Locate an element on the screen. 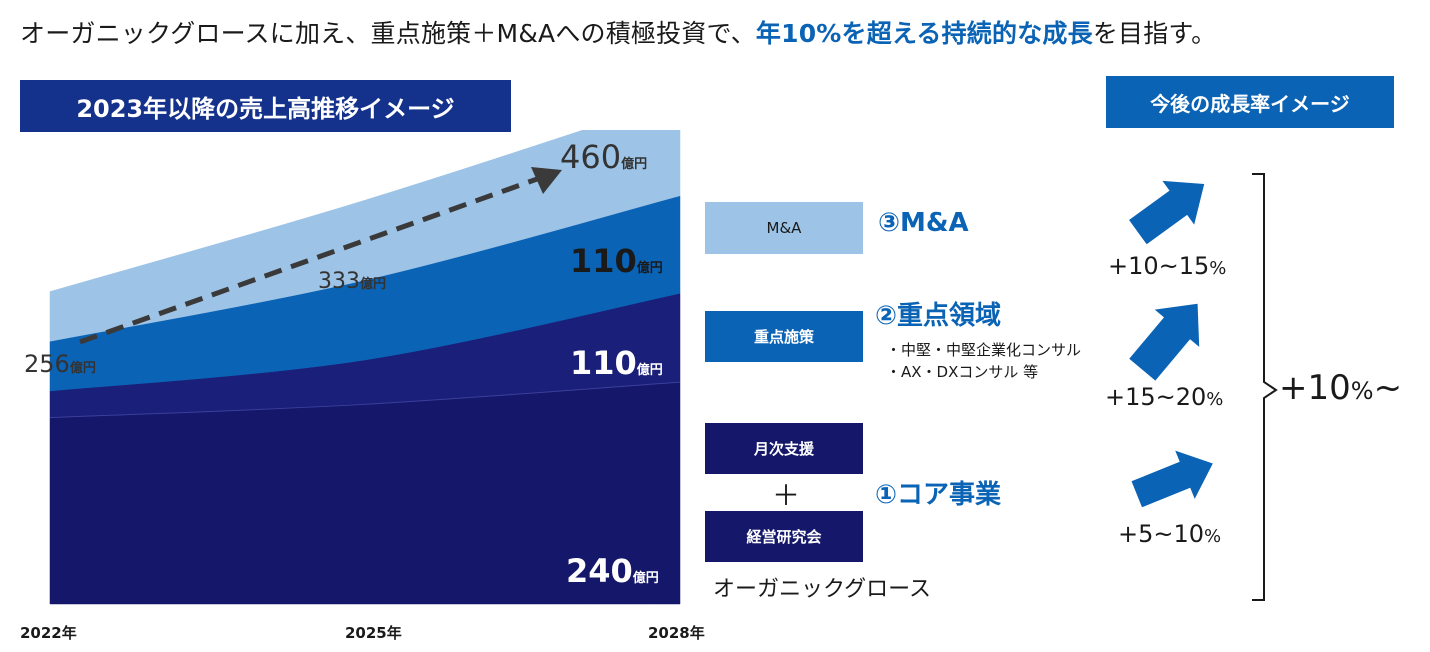  total-label-2025: 333億円 is located at coordinates (352, 281).